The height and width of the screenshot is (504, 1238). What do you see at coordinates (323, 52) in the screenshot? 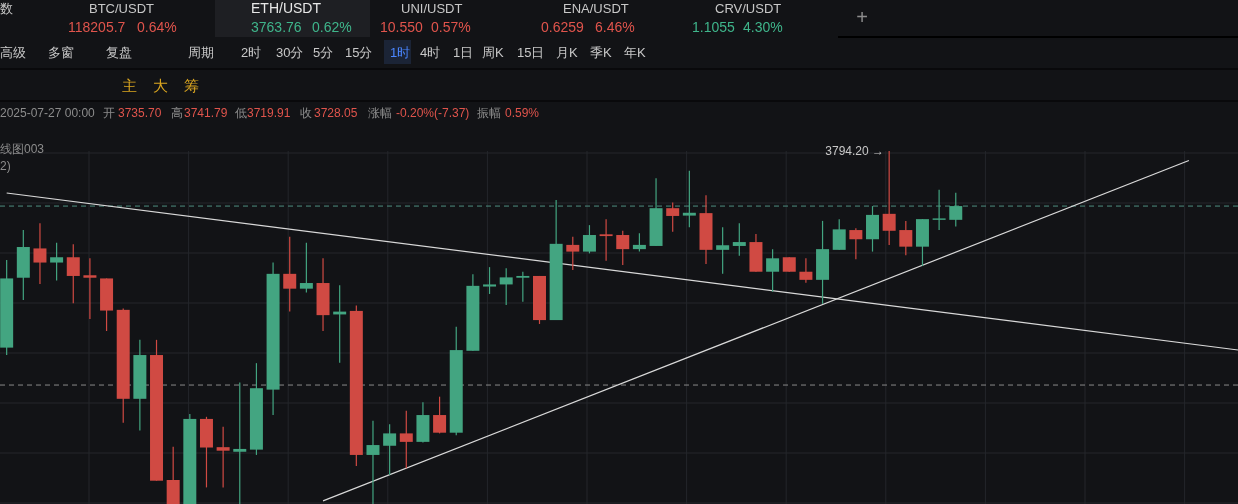
I see `text: 5分` at bounding box center [323, 52].